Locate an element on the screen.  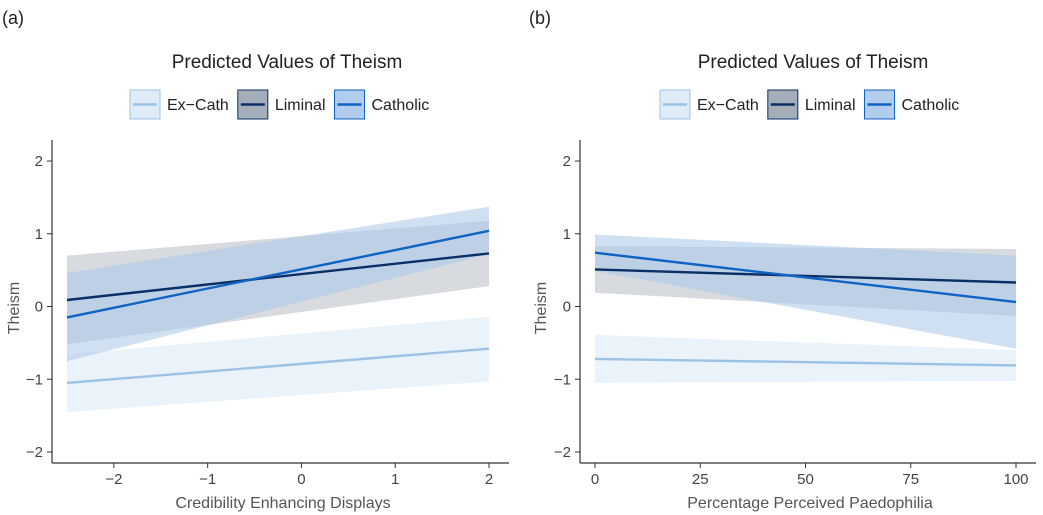
x-tick-label: 100 is located at coordinates (1015, 479).